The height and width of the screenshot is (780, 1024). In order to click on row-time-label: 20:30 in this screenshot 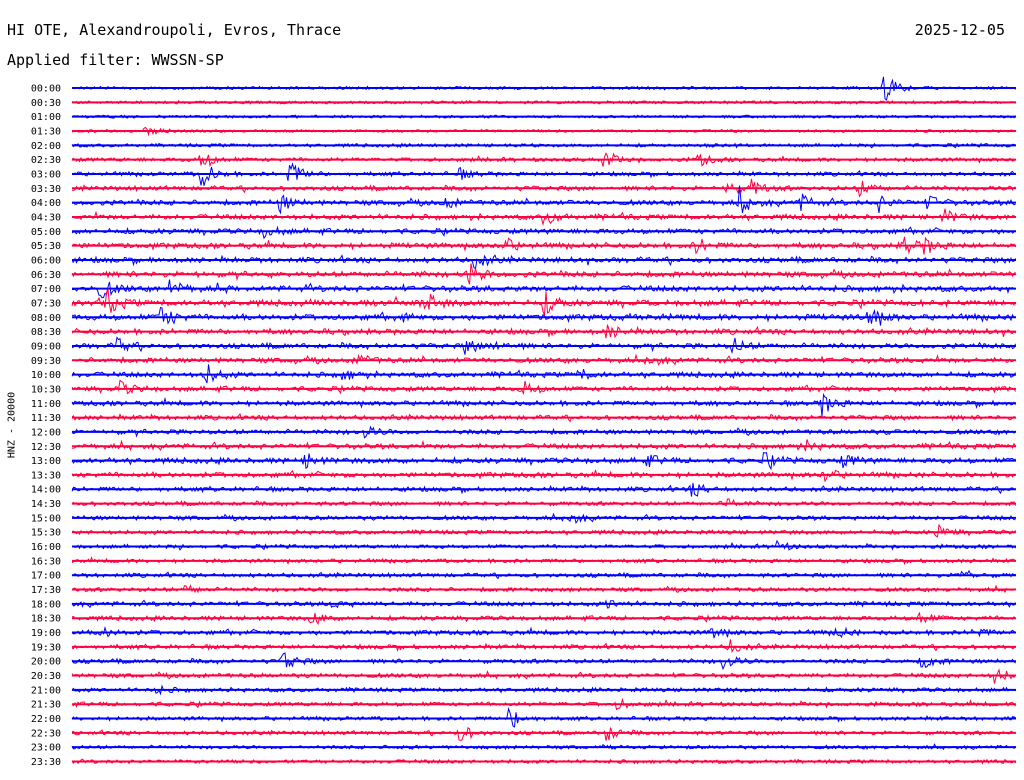, I will do `click(46, 676)`.